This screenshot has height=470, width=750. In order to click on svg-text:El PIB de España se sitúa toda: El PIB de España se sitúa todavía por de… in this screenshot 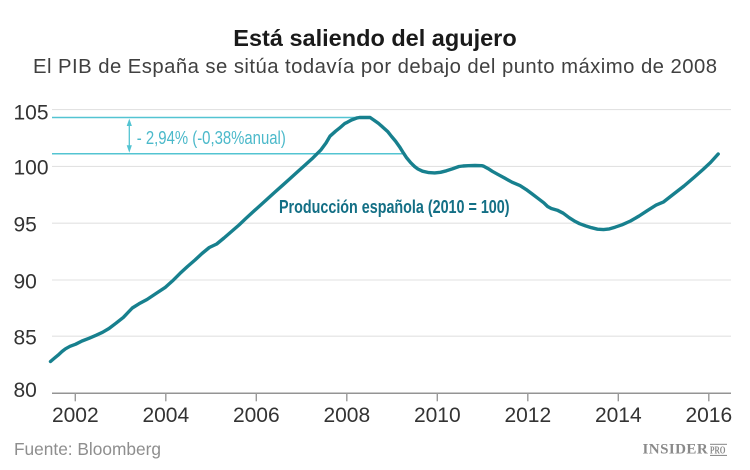, I will do `click(375, 67)`.